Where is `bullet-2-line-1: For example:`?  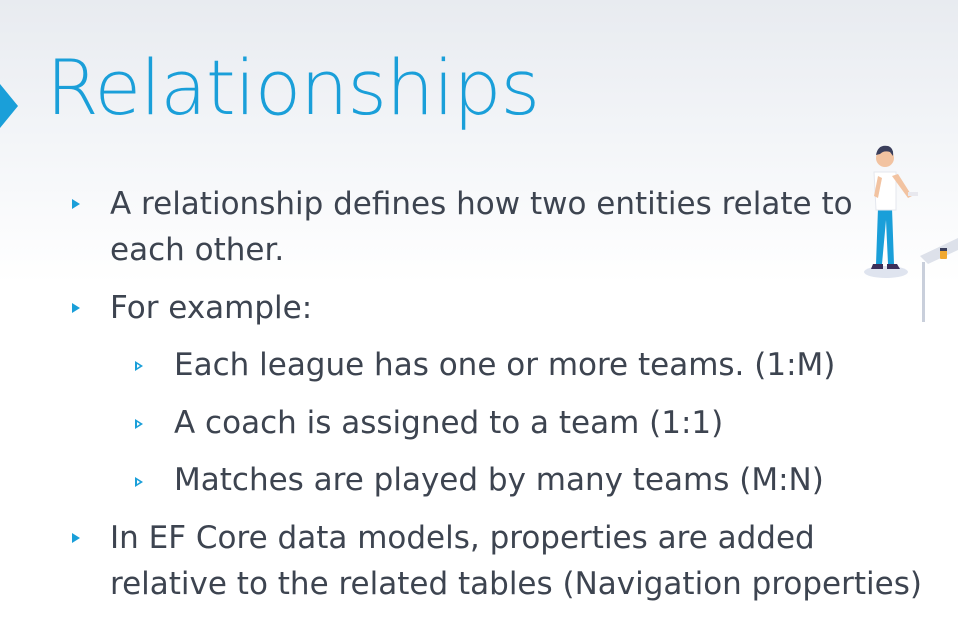 bullet-2-line-1: For example: is located at coordinates (211, 308).